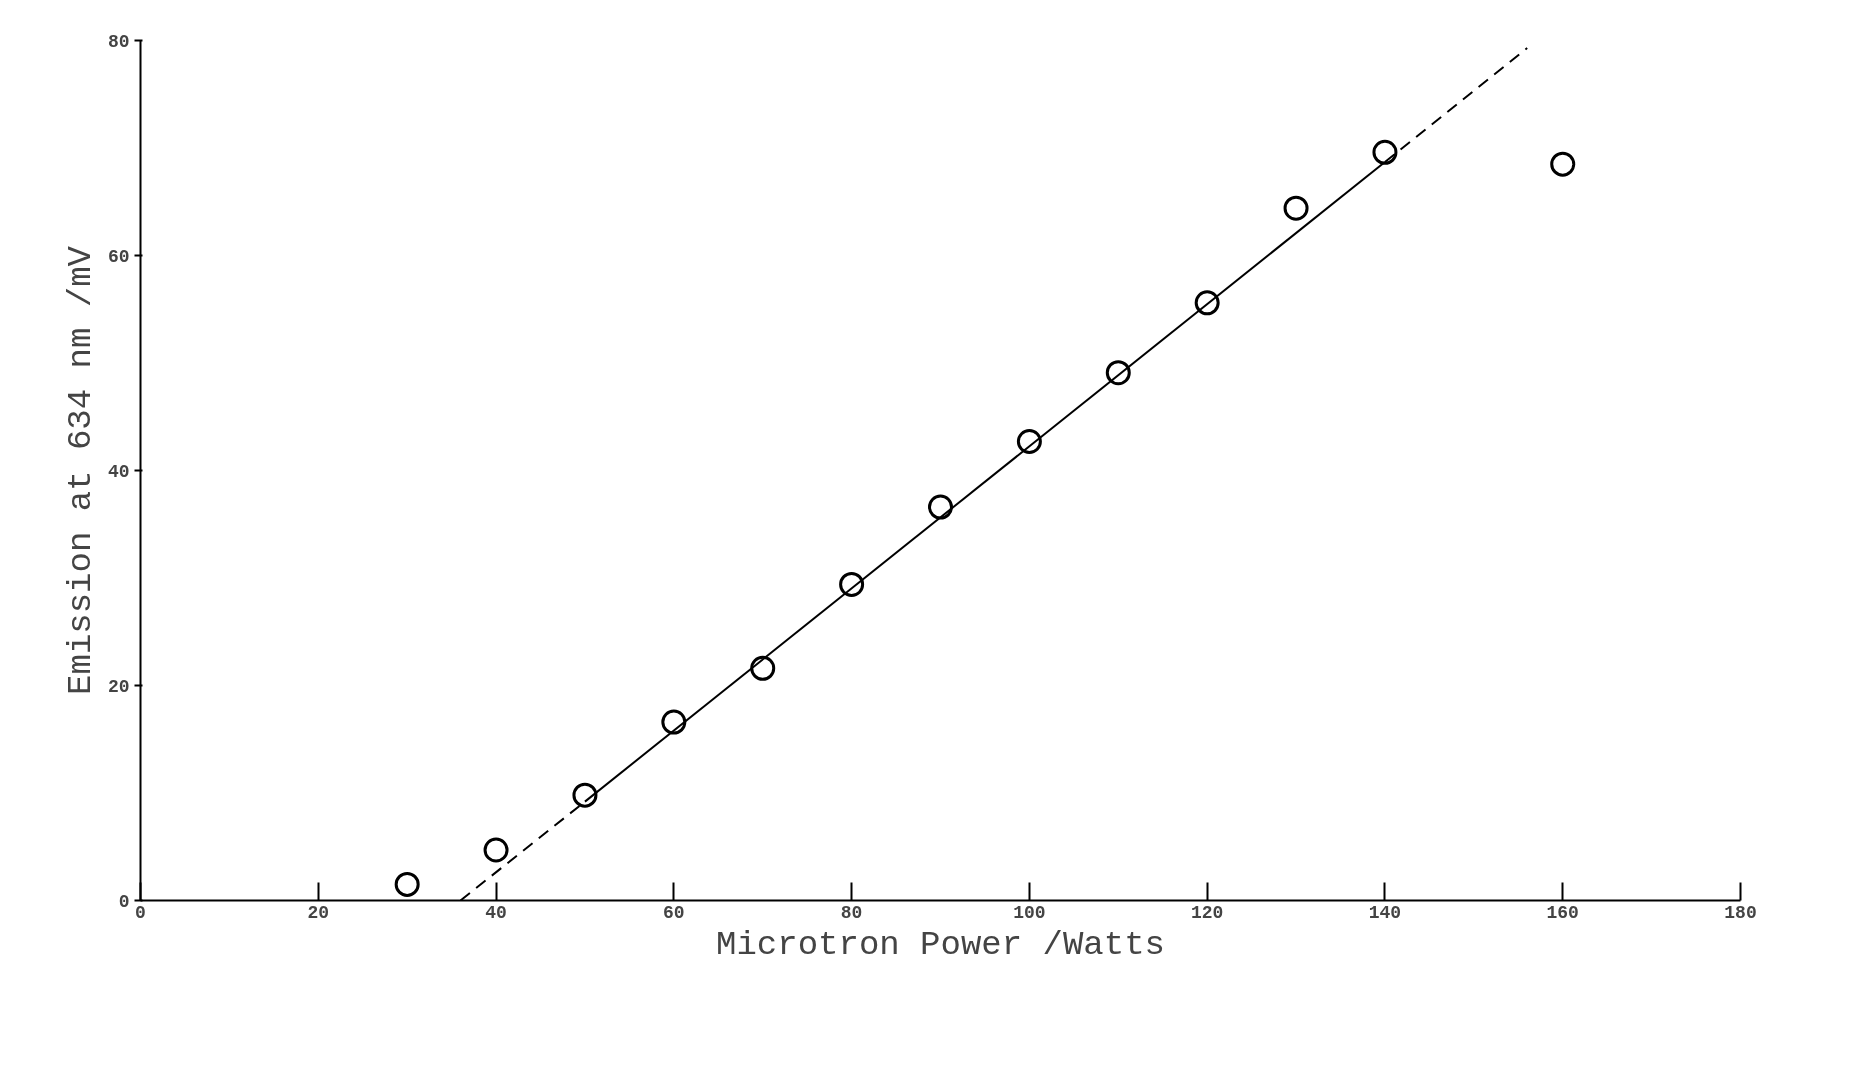  I want to click on y-tick-label: 40, so click(118, 471).